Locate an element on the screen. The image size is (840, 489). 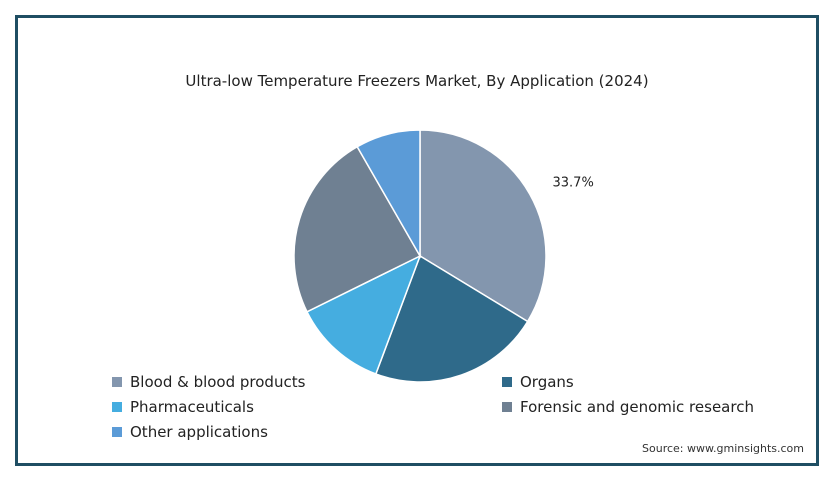
legend-swatch-organs is located at coordinates (507, 382).